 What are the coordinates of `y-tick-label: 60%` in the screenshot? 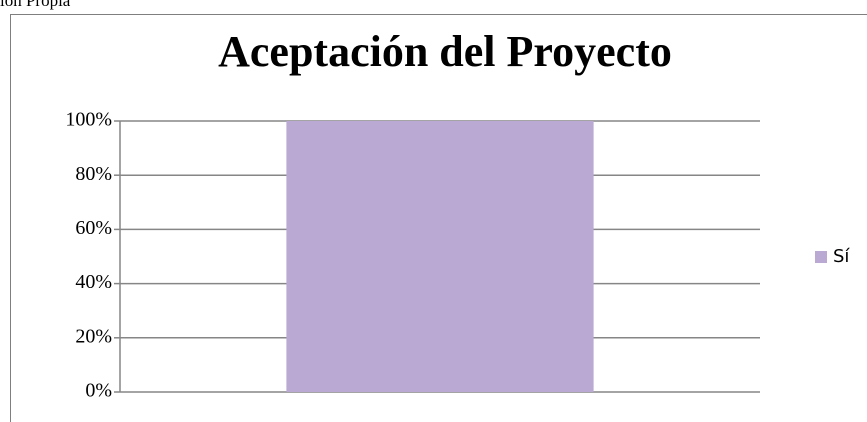 It's located at (93, 228).